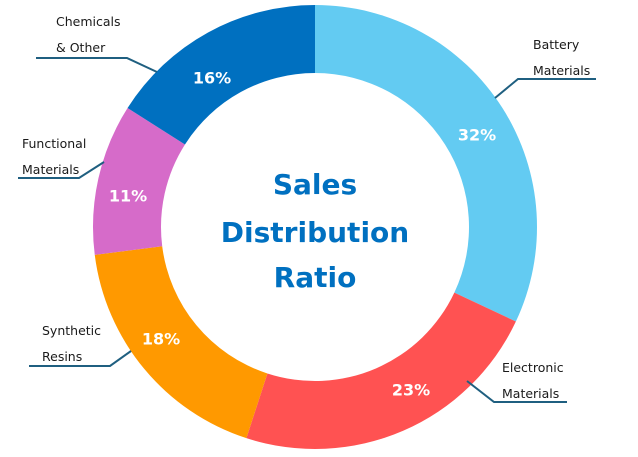  I want to click on slice-functional-materials, so click(138, 181).